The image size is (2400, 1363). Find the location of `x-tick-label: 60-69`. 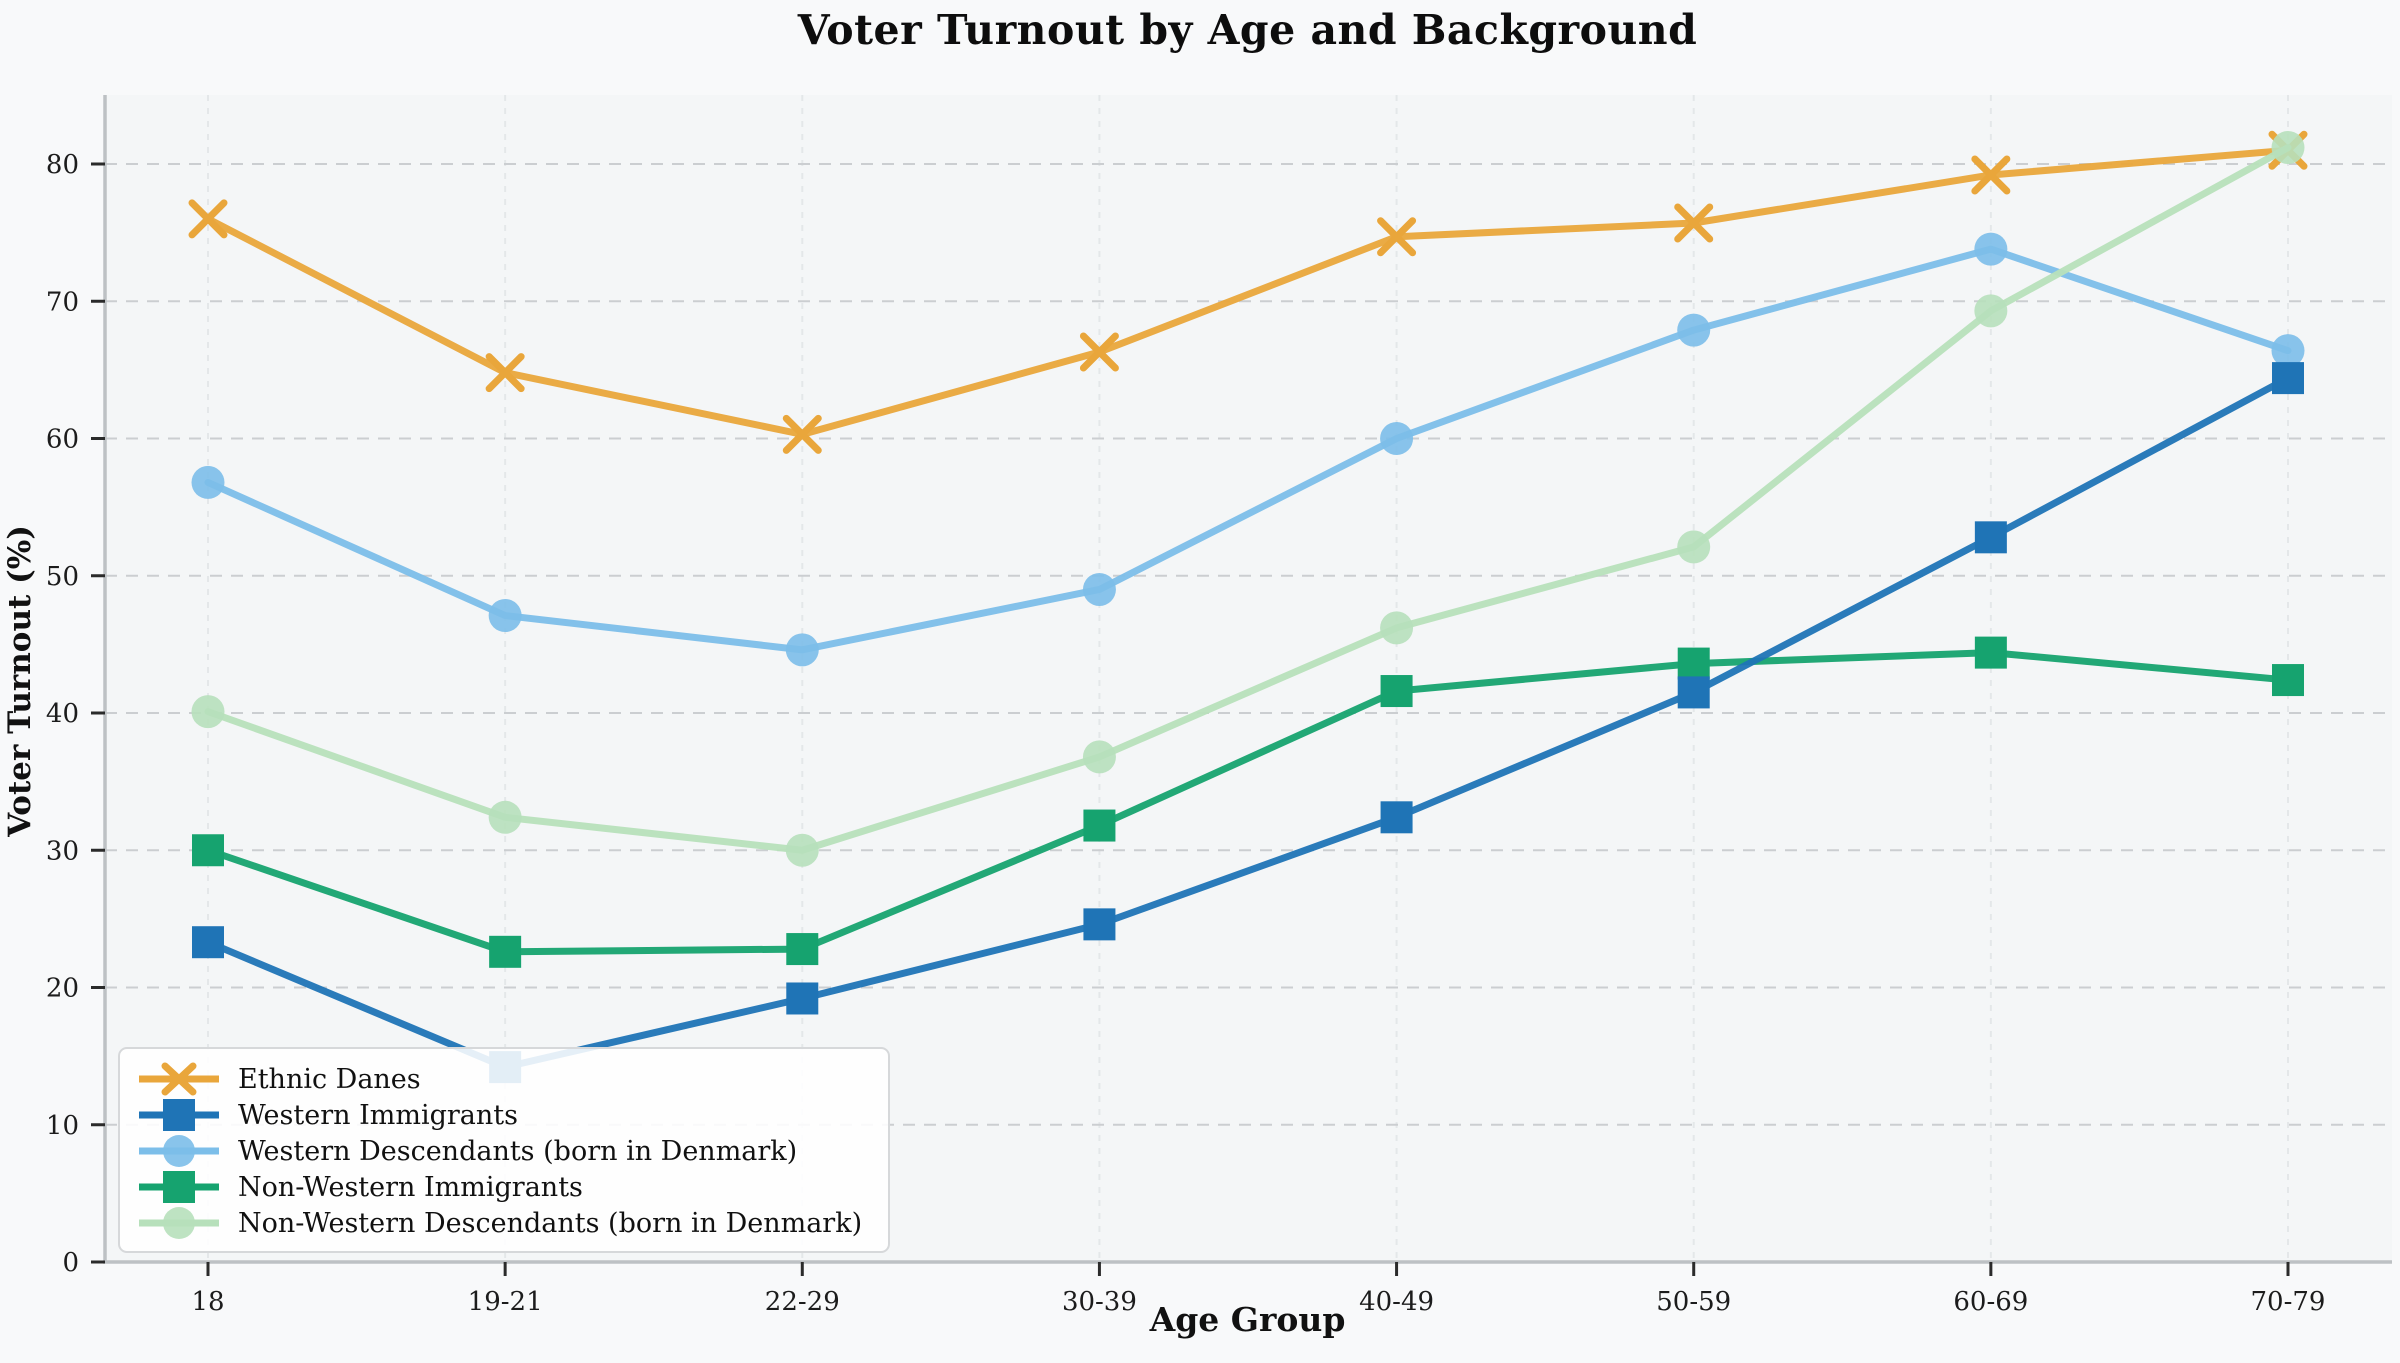

x-tick-label: 60-69 is located at coordinates (1990, 1302).